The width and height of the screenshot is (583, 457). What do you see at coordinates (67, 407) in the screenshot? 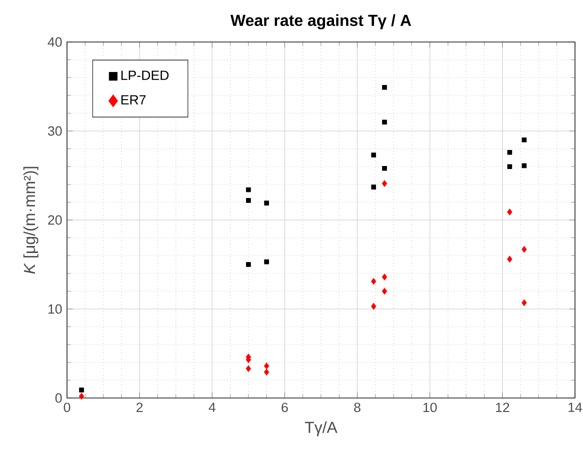
I see `x-tick-label: 0` at bounding box center [67, 407].